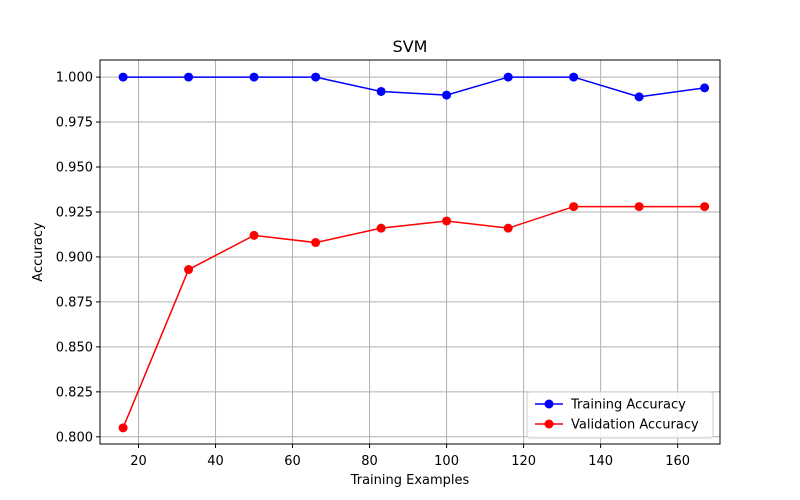  What do you see at coordinates (600, 461) in the screenshot?
I see `x-tick-label: 140` at bounding box center [600, 461].